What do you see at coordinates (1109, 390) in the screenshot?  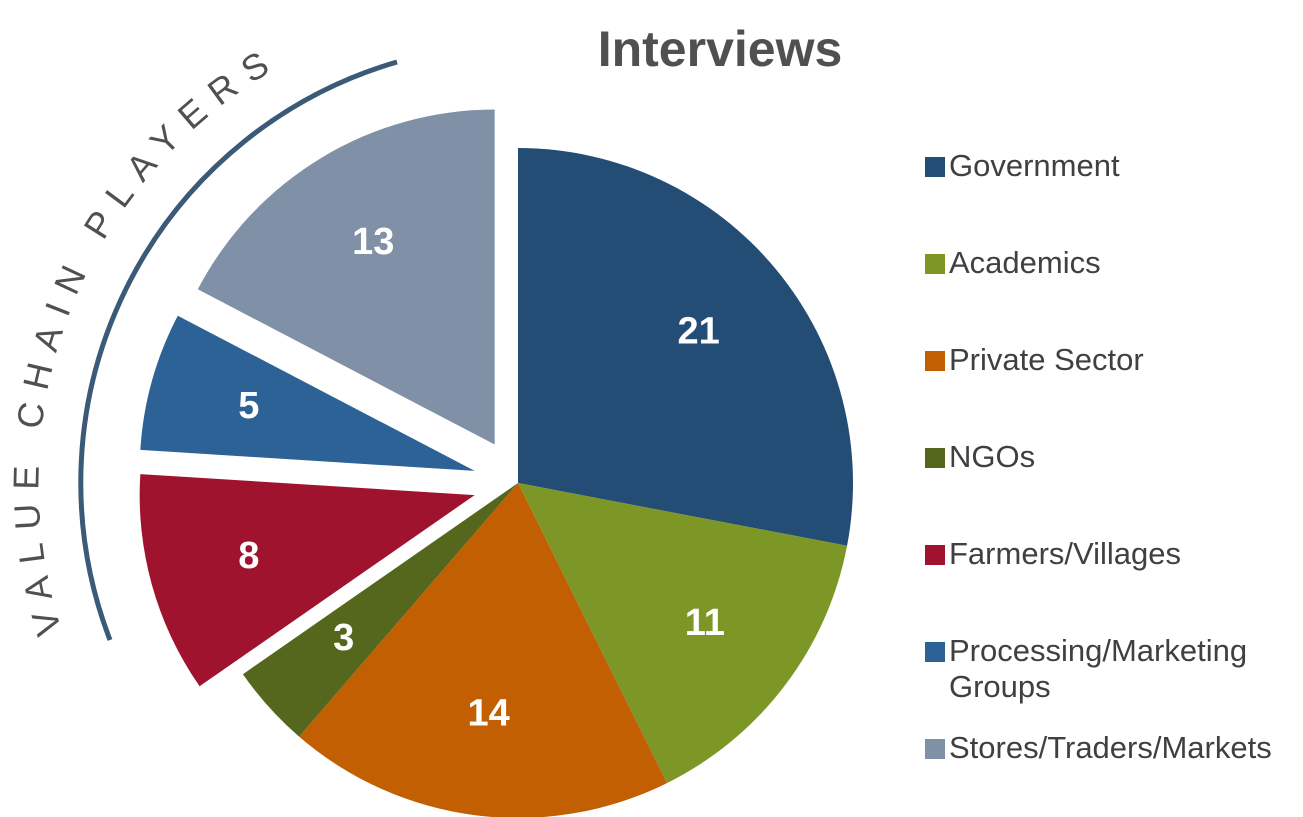 I see `legend-item: Private Sector` at bounding box center [1109, 390].